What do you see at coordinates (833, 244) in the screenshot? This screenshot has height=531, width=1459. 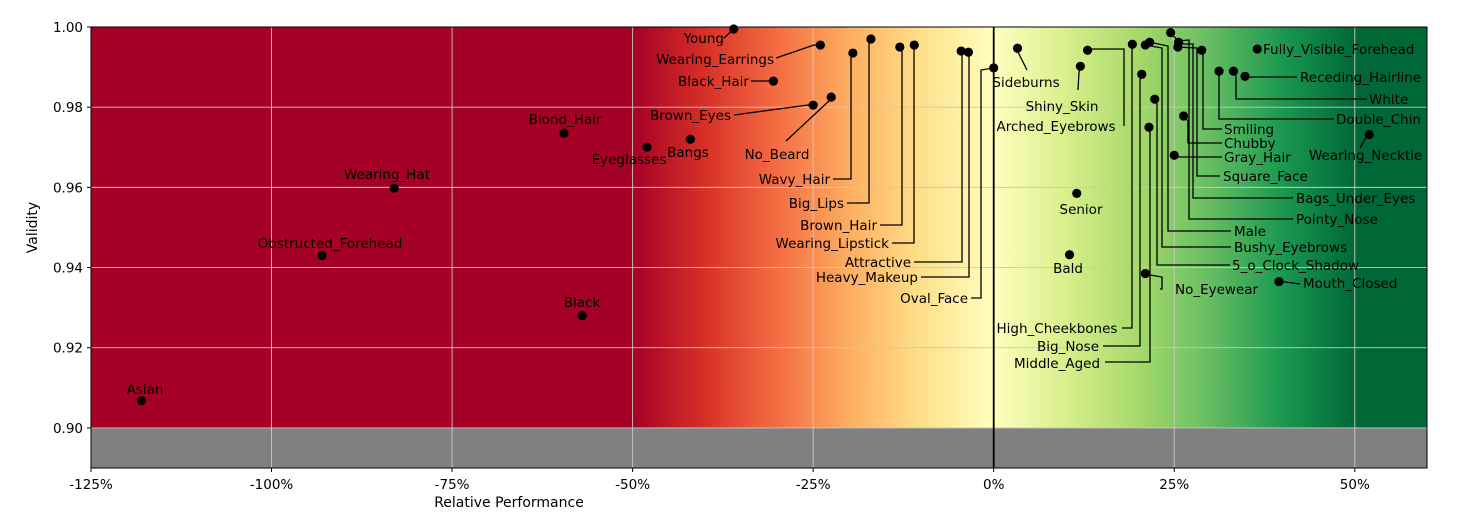 I see `data-label: Wearing_Lipstick` at bounding box center [833, 244].